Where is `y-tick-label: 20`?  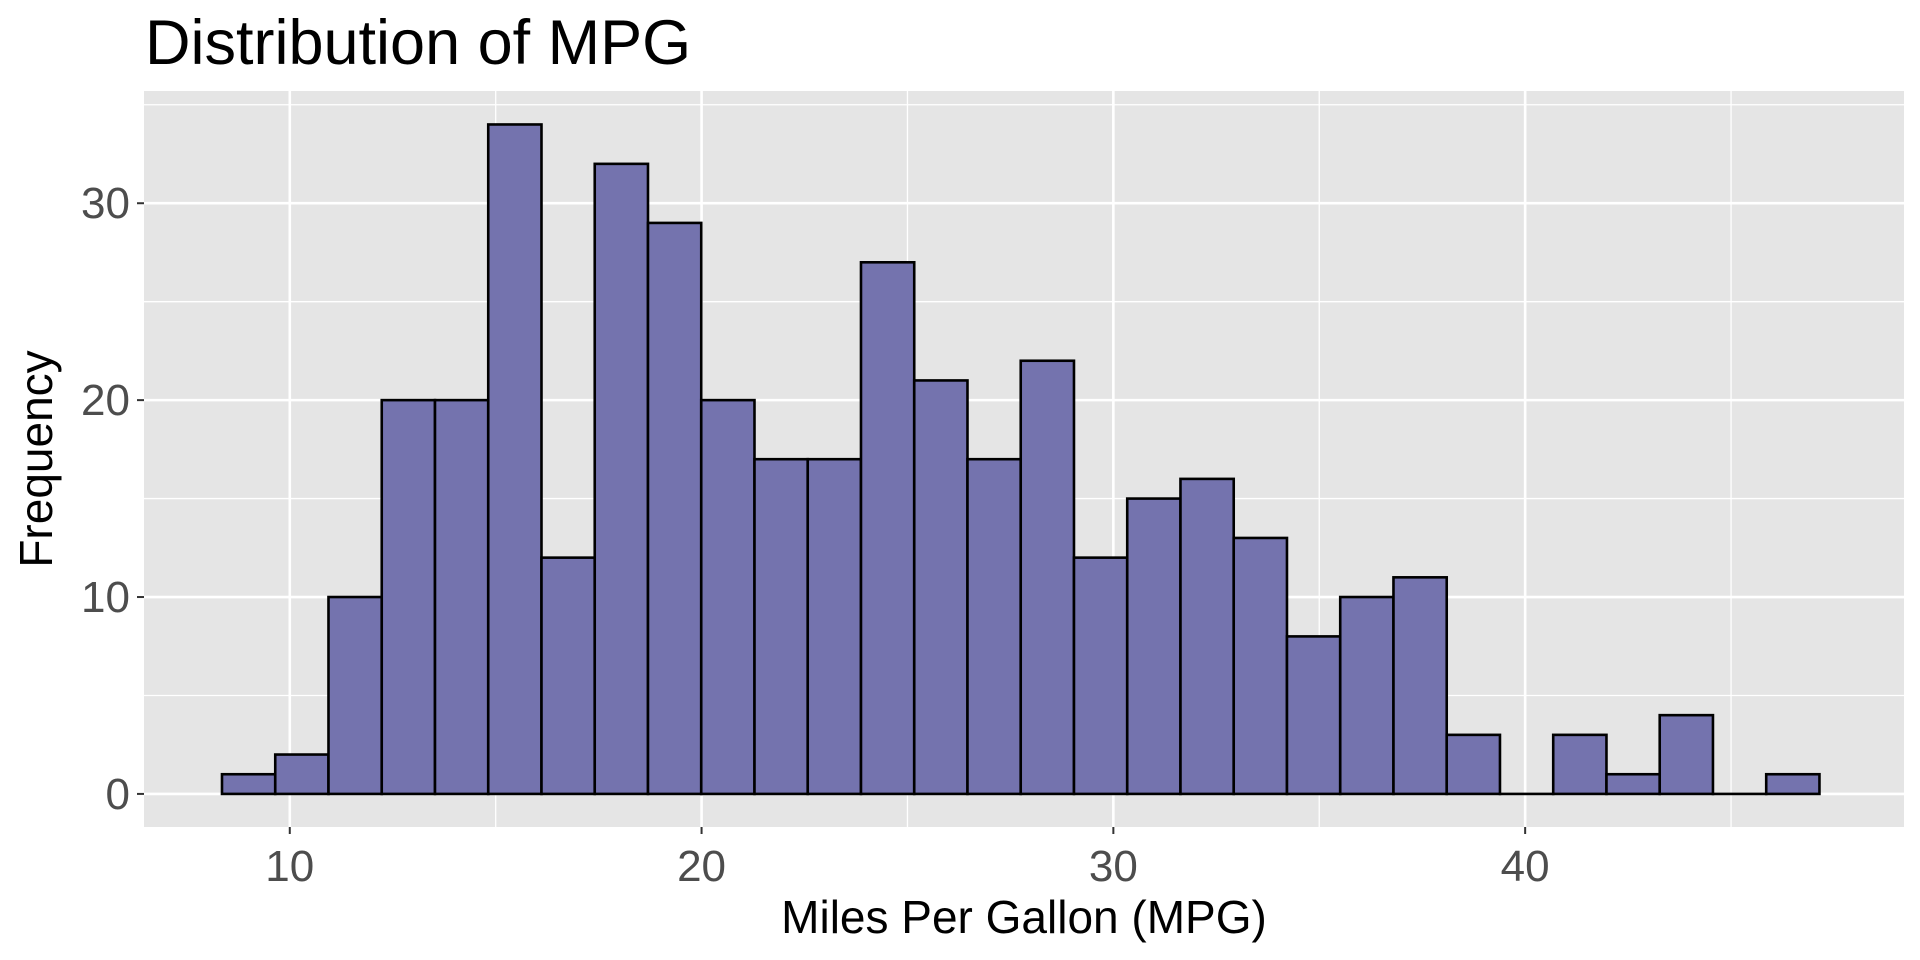 y-tick-label: 20 is located at coordinates (105, 400).